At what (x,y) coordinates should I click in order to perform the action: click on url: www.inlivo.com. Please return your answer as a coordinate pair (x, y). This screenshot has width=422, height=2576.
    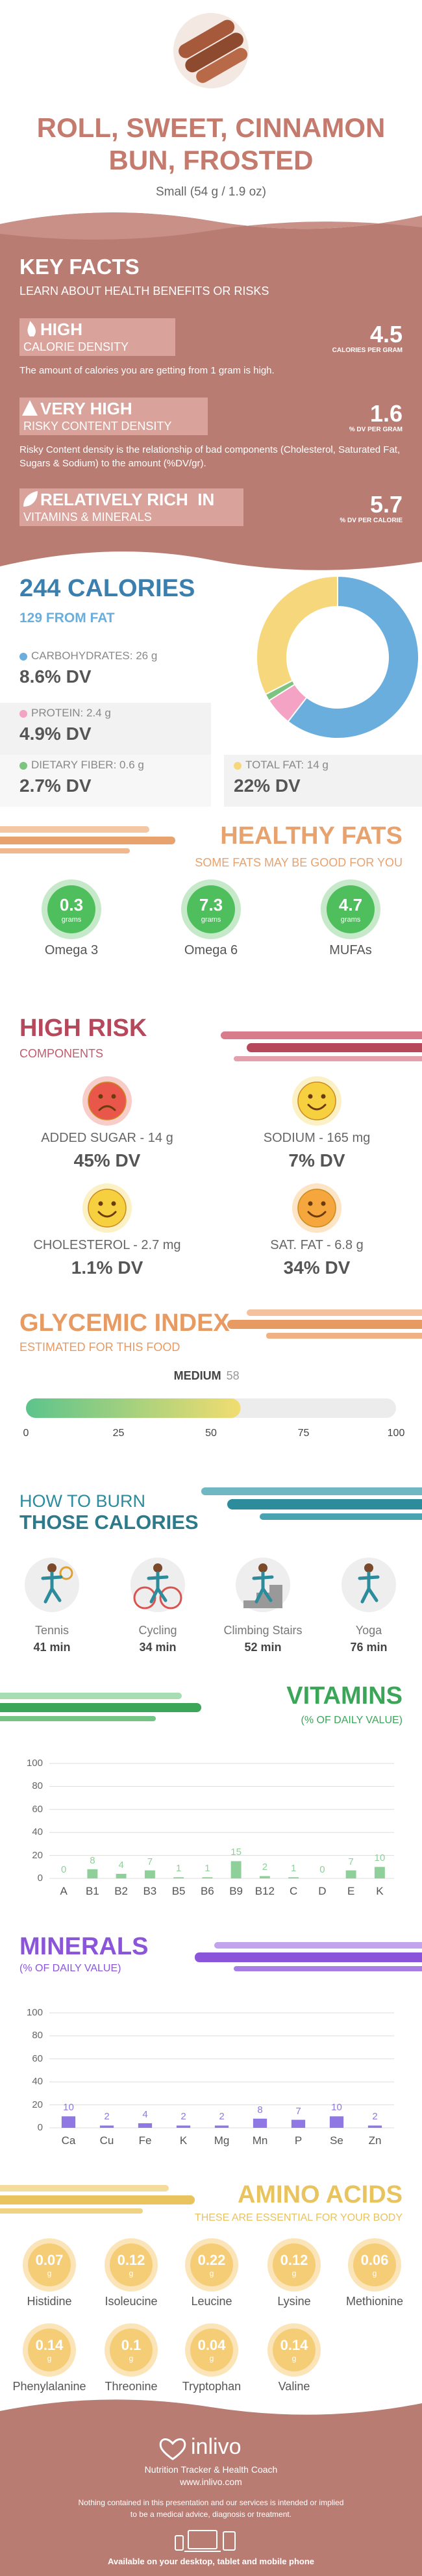
    Looking at the image, I should click on (211, 2482).